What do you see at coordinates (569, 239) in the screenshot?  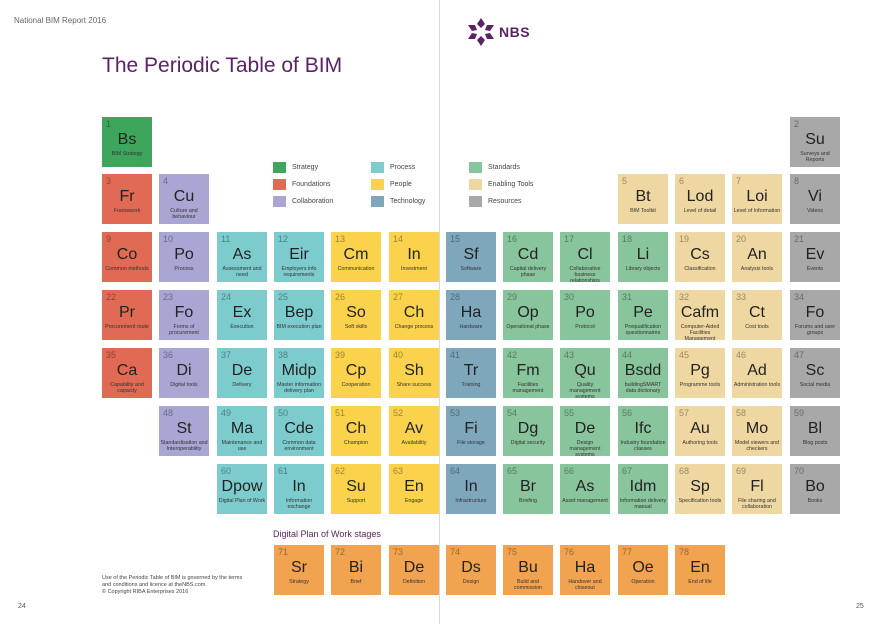 I see `element-number: 17` at bounding box center [569, 239].